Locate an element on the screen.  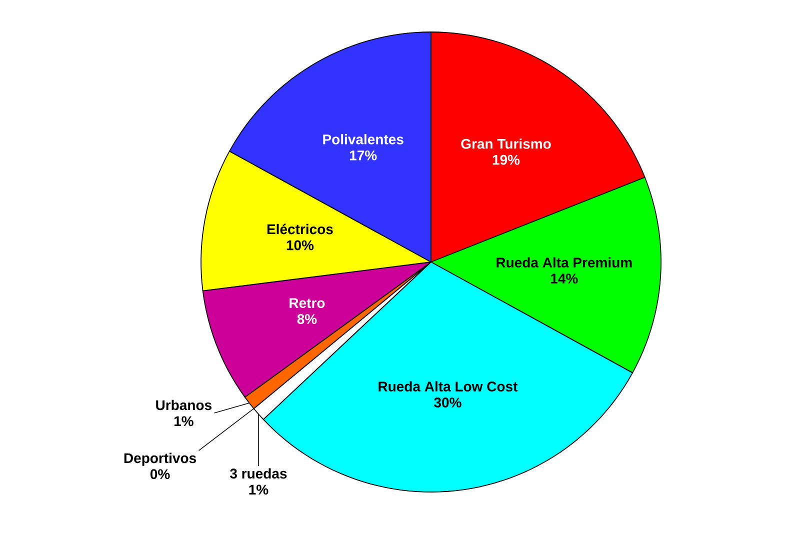
slice-label: Gran Turismo is located at coordinates (506, 143).